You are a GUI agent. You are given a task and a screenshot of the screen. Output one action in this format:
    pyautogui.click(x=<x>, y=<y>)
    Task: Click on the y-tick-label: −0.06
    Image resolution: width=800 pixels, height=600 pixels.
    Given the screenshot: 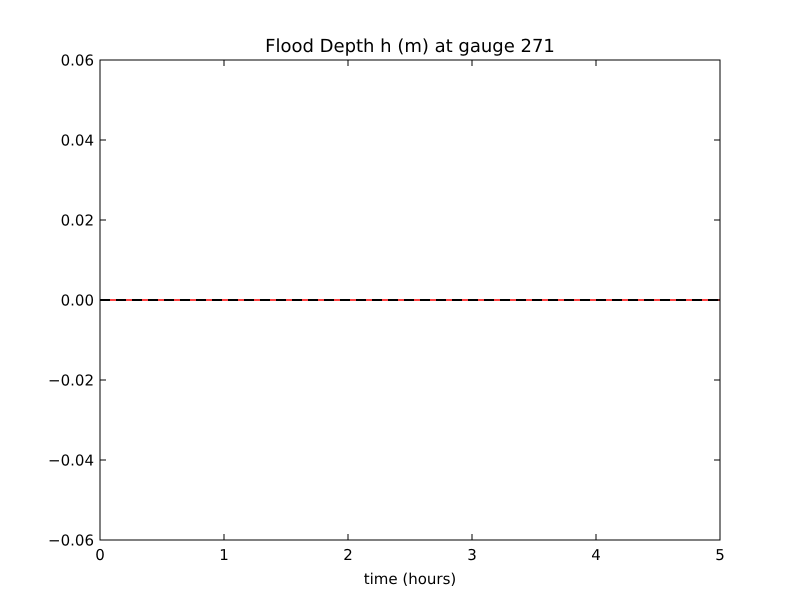 What is the action you would take?
    pyautogui.click(x=71, y=540)
    